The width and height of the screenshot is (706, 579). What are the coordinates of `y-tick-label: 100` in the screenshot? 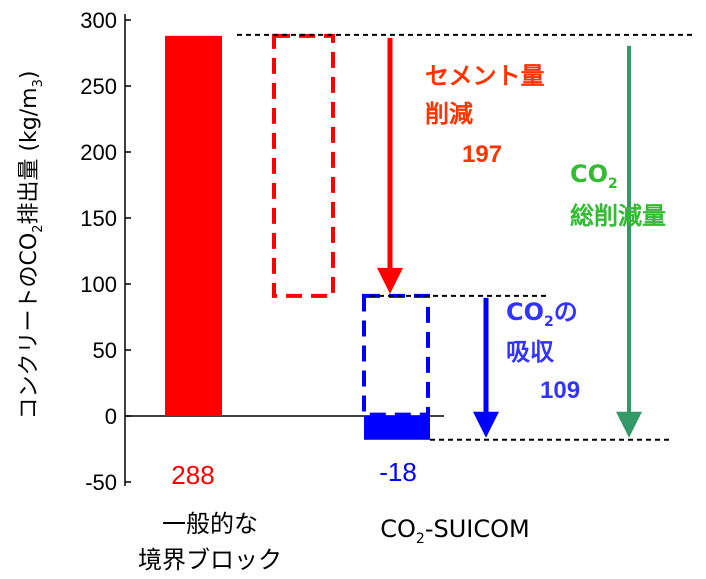 It's located at (98, 284).